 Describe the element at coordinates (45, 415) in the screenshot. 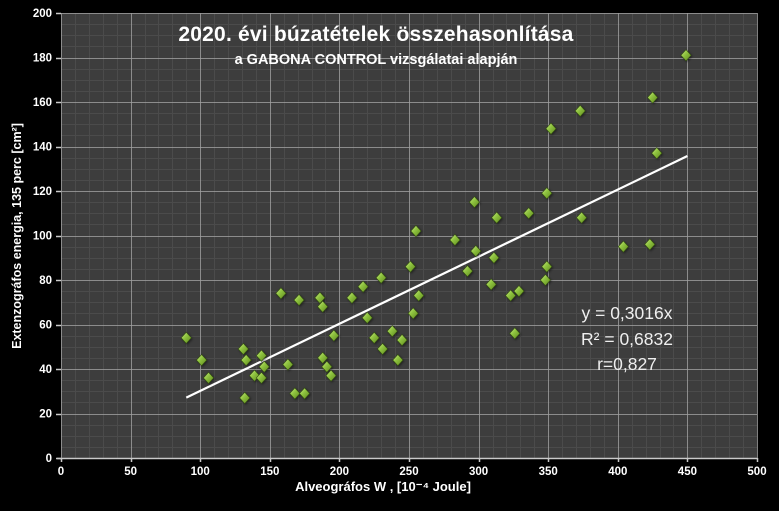

I see `svg-text: 20` at that location.